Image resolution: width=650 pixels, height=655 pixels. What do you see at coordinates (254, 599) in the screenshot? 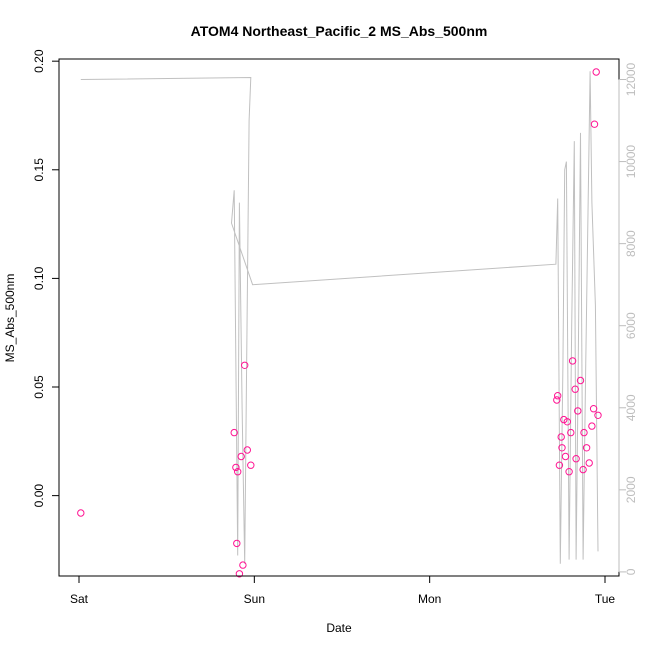
I see `x-tick-label: Sun` at bounding box center [254, 599].